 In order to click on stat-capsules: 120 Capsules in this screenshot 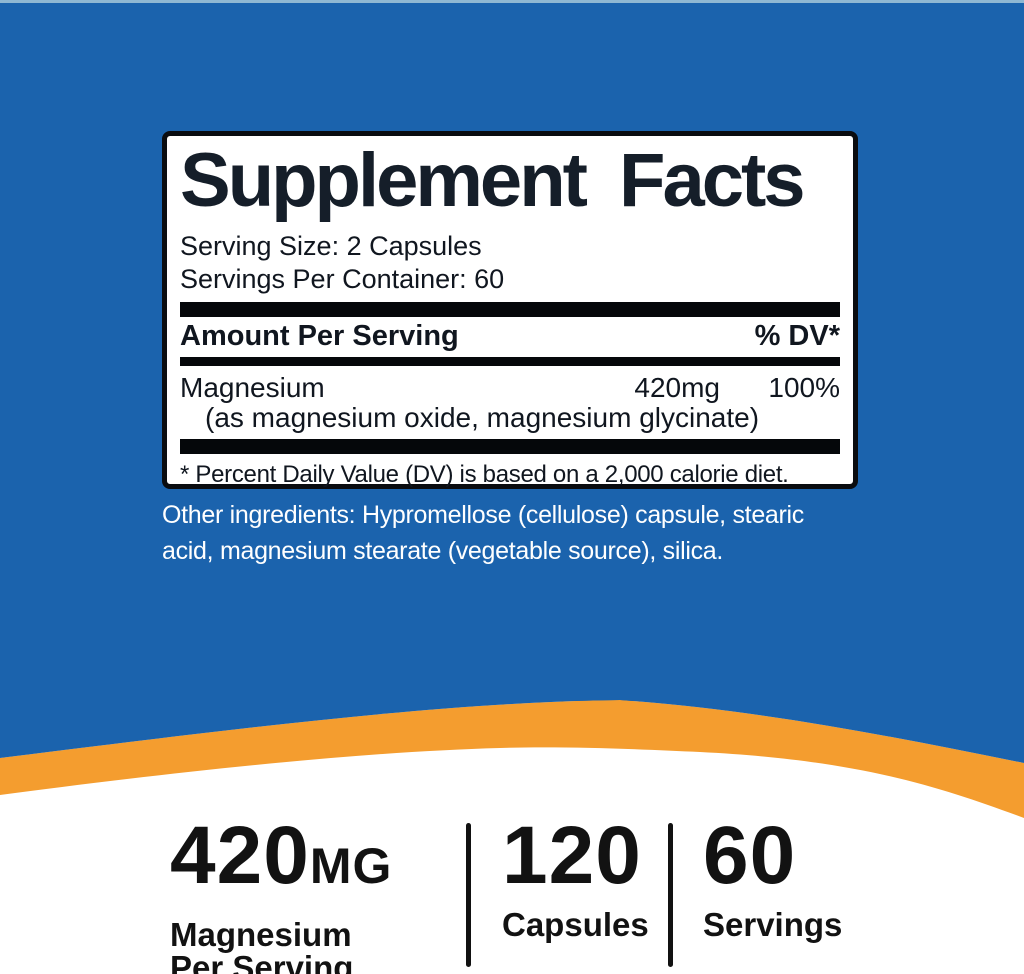, I will do `click(575, 876)`.